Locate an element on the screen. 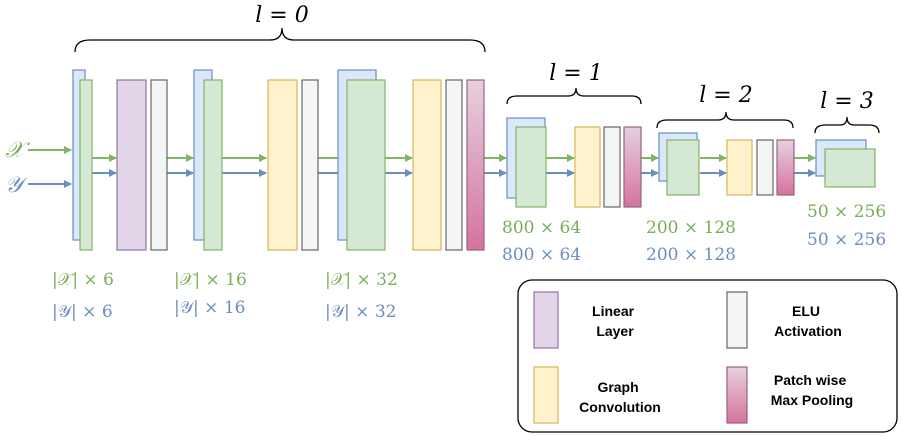 The width and height of the screenshot is (902, 436). dim-label-y: |𝒴| × 32 is located at coordinates (360, 312).